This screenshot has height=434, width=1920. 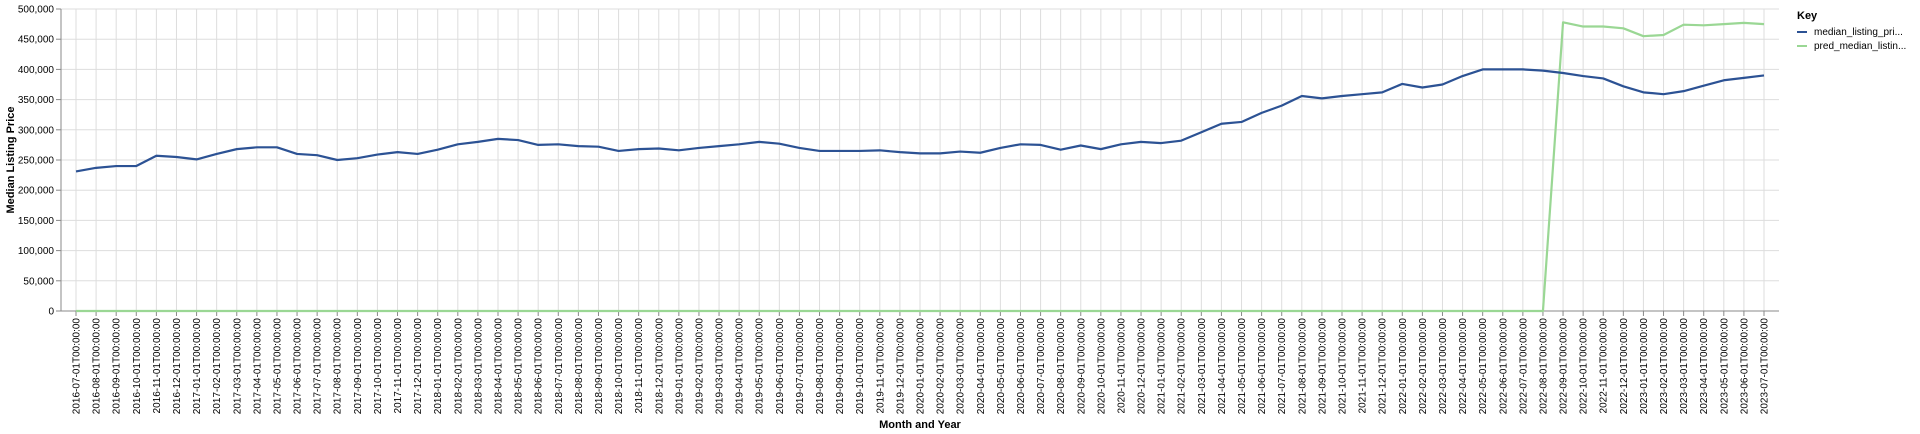 What do you see at coordinates (1443, 366) in the screenshot?
I see `x-tick-label: 2022-03-01T00:00:00` at bounding box center [1443, 366].